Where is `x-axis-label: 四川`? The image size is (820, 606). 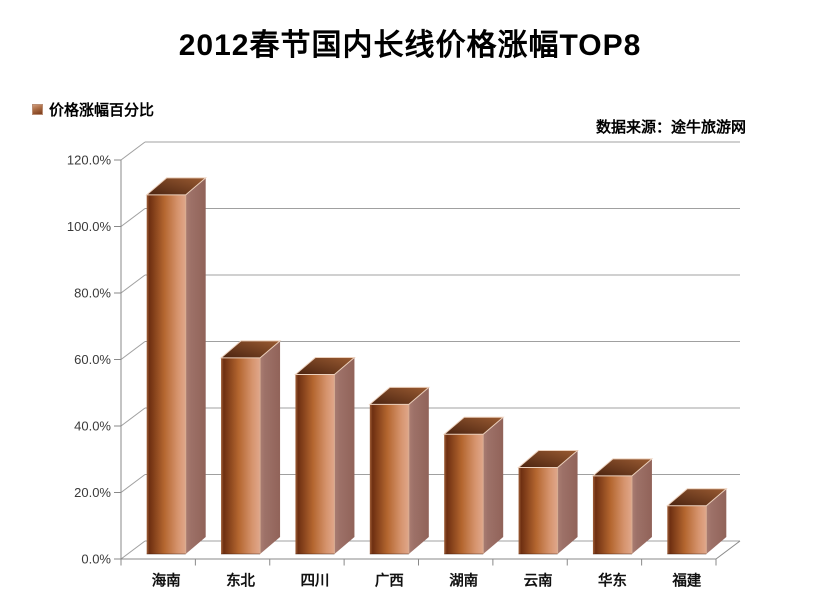
x-axis-label: 四川 is located at coordinates (314, 582).